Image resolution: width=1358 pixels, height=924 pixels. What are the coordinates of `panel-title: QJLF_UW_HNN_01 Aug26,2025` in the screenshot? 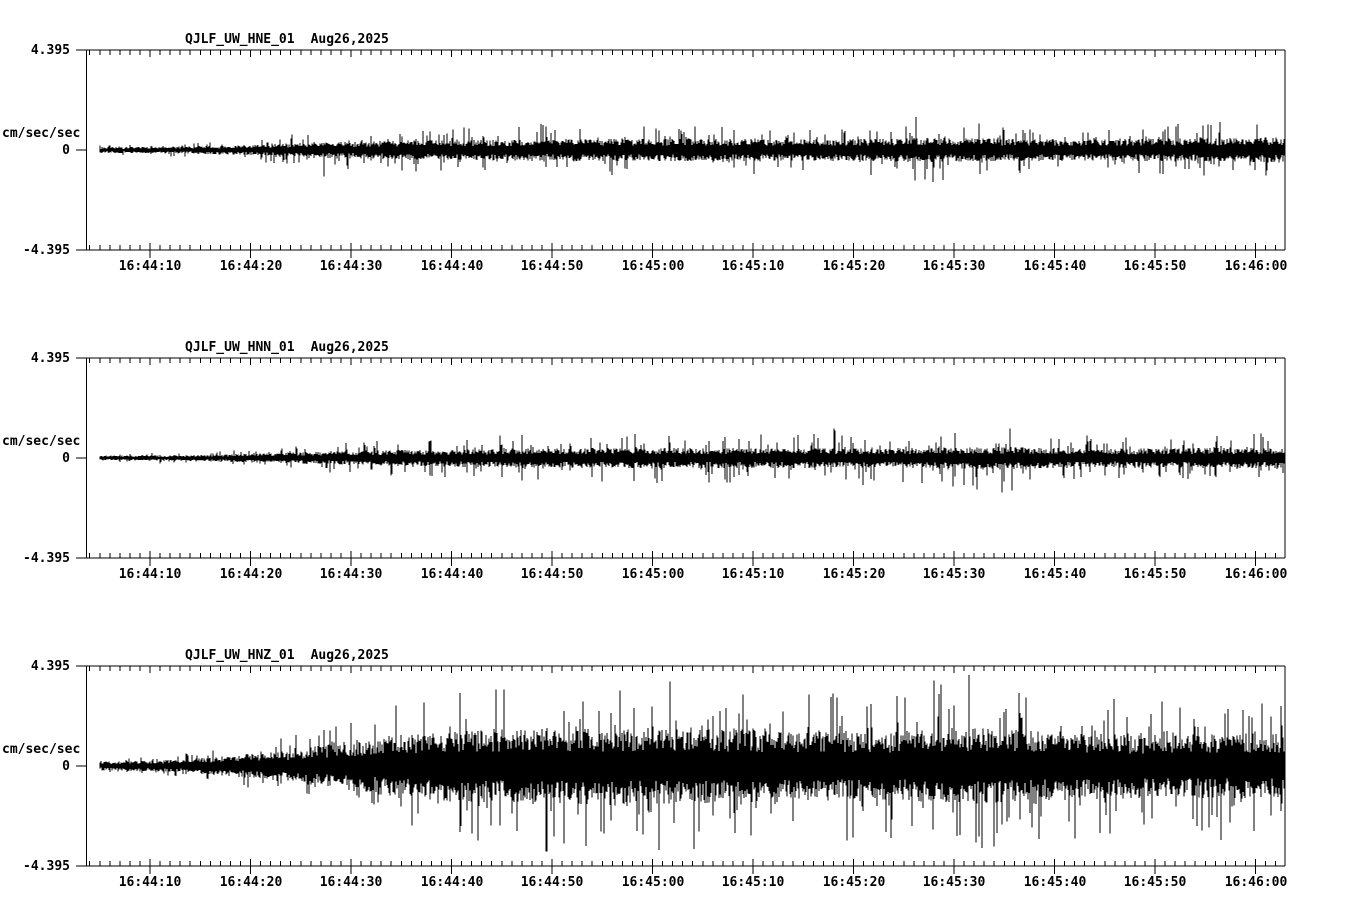 It's located at (287, 348).